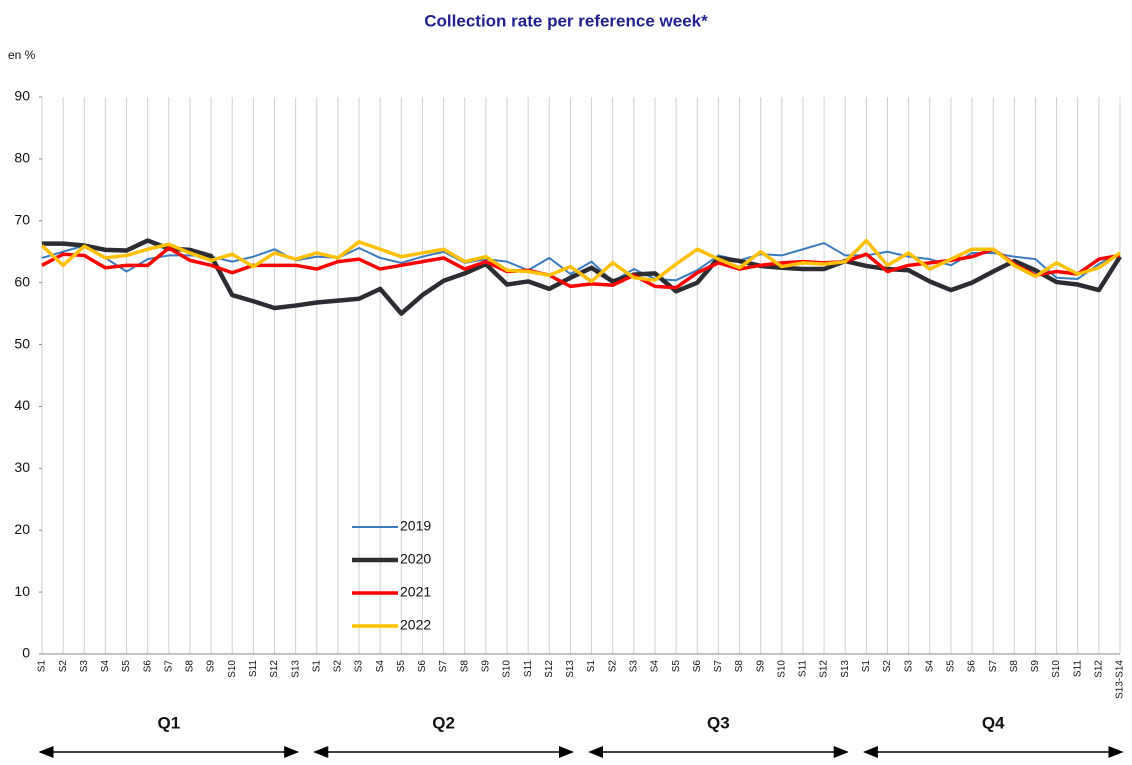 Image resolution: width=1132 pixels, height=765 pixels. Describe the element at coordinates (993, 722) in the screenshot. I see `quarter-label: Q4` at that location.